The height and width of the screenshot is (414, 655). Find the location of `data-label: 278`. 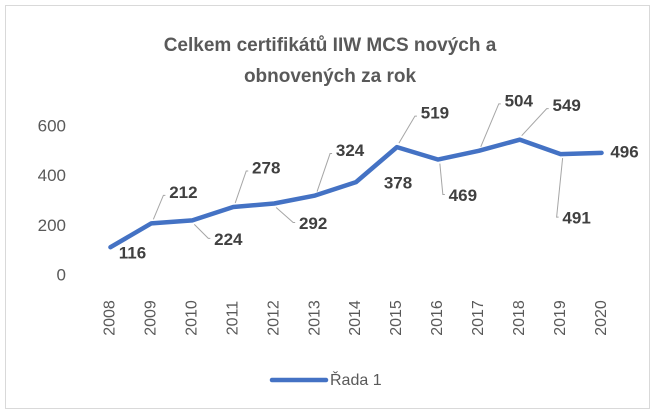

data-label: 278 is located at coordinates (266, 167).